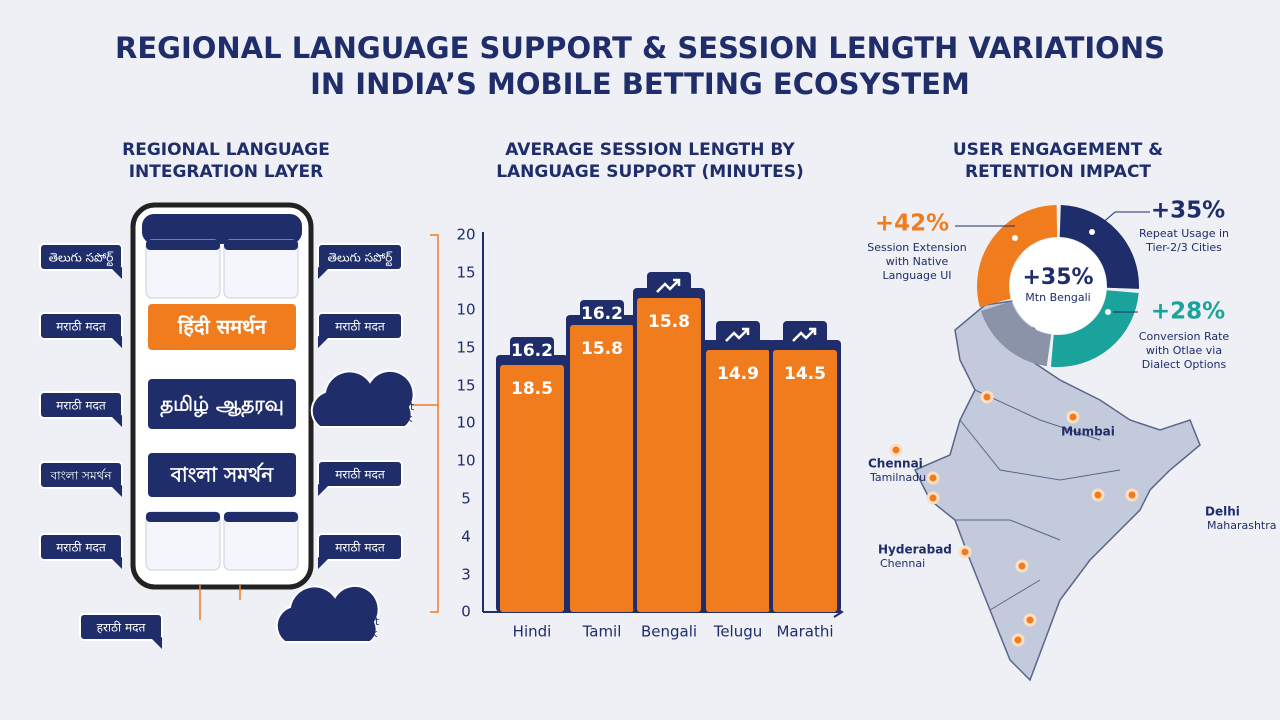 The height and width of the screenshot is (720, 1280). I want to click on panel-heading: LANGUAGE SUPPORT (MINUTES), so click(650, 172).